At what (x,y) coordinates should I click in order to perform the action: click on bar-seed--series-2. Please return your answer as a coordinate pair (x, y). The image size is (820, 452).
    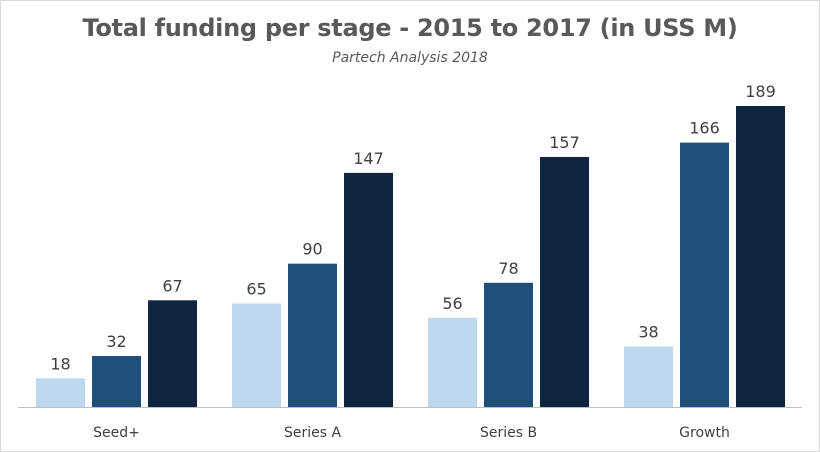
    Looking at the image, I should click on (116, 381).